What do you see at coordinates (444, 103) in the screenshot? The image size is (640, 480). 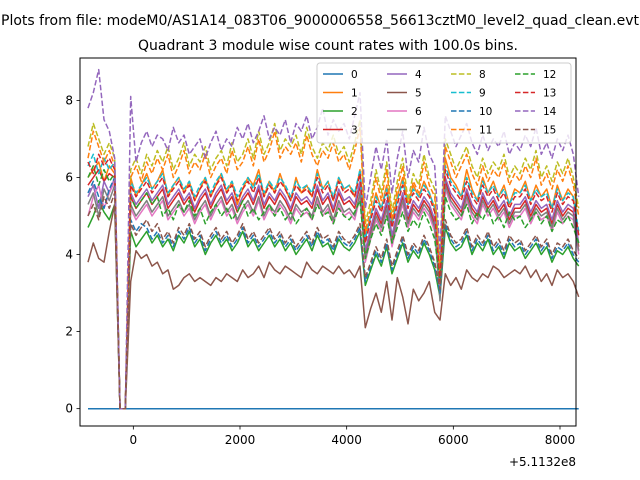 I see `legend-box` at bounding box center [444, 103].